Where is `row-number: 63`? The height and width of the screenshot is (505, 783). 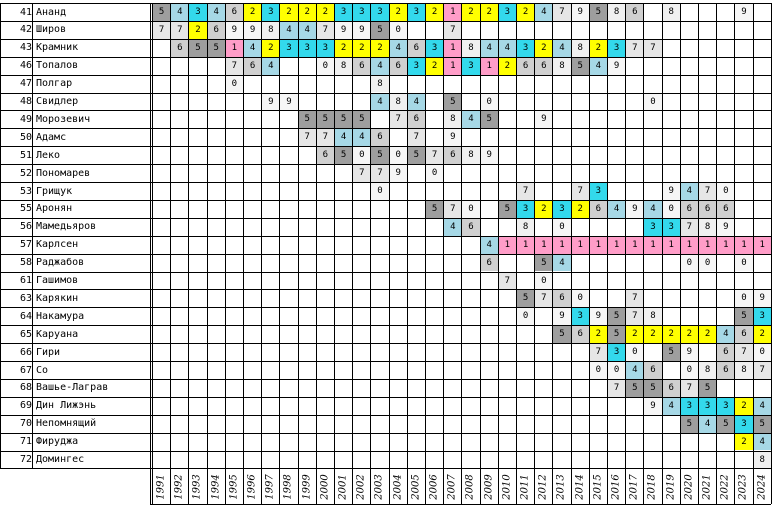 row-number: 63 is located at coordinates (25, 298).